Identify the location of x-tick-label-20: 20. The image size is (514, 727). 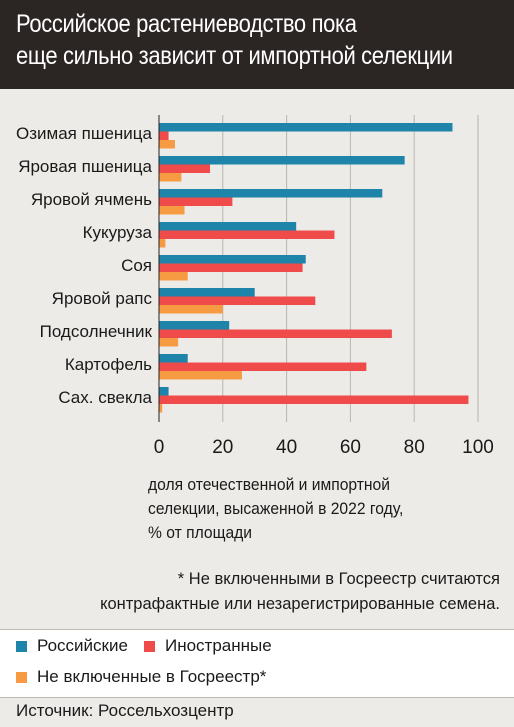
(222, 447).